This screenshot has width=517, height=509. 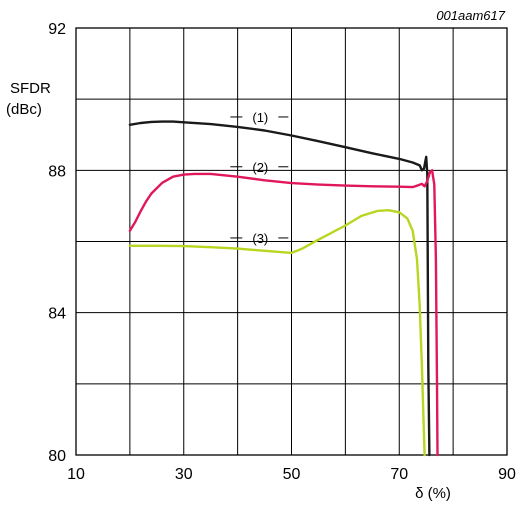 I want to click on x-tick-label: 10, so click(x=76, y=474).